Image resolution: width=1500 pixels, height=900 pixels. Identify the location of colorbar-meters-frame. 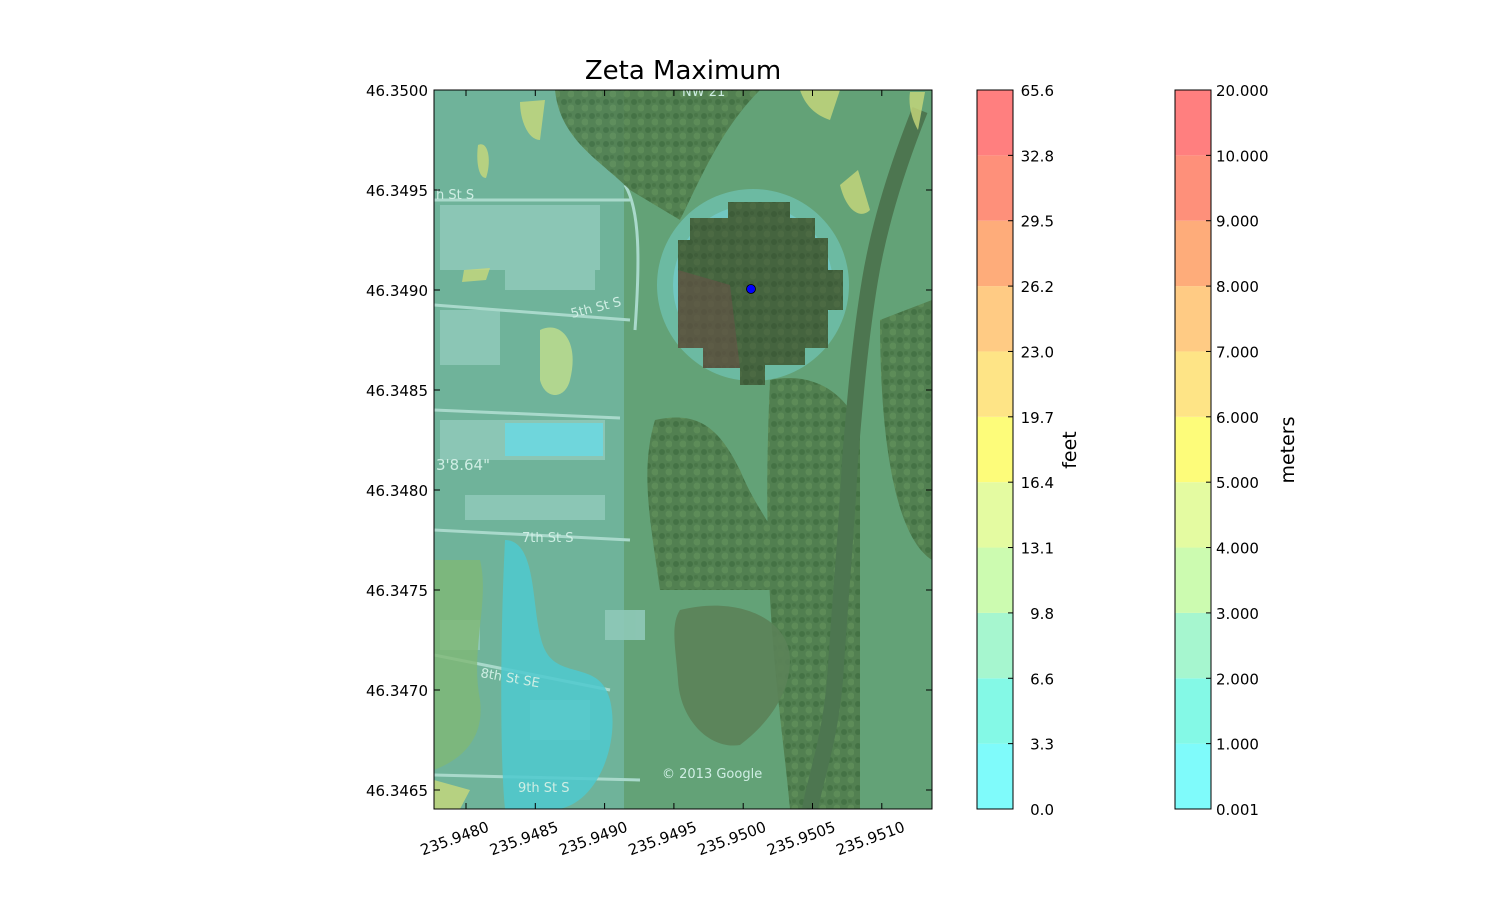
(1193, 449).